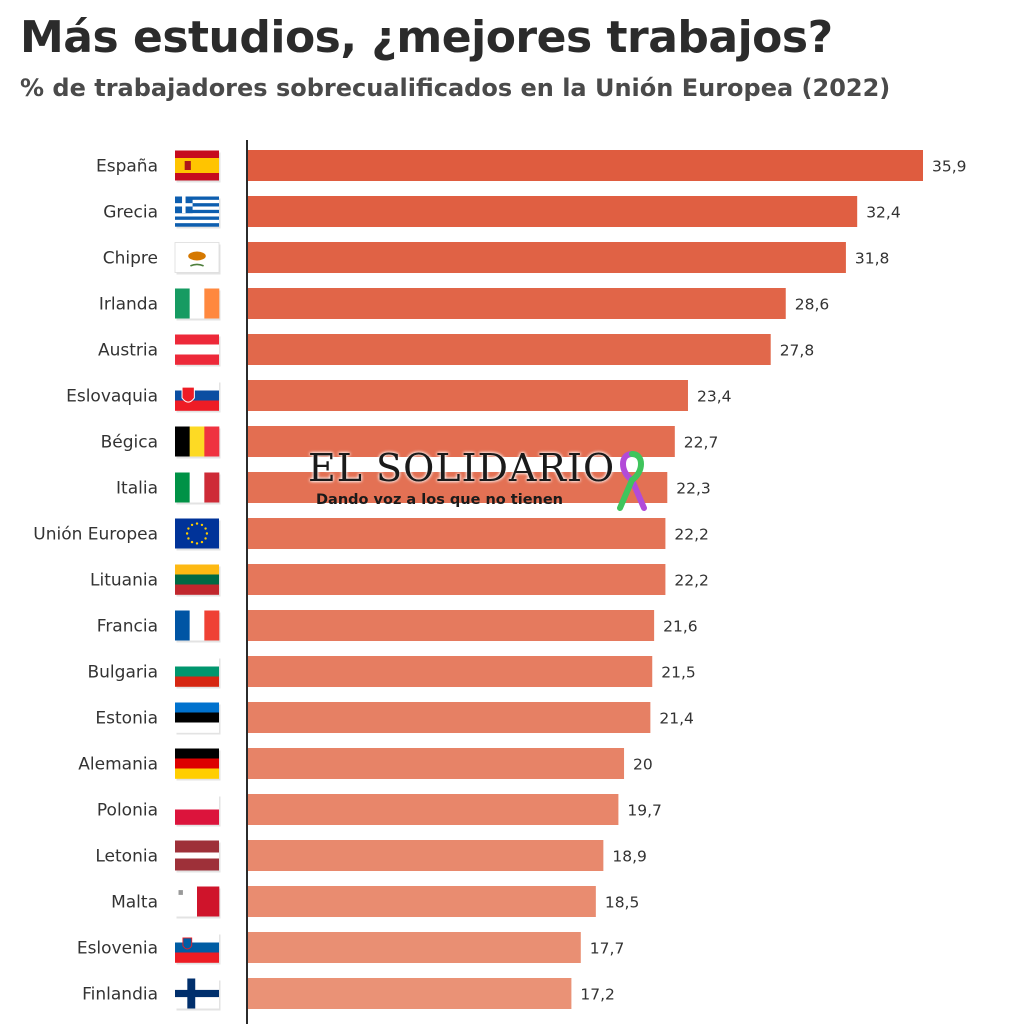 The image size is (1024, 1024). What do you see at coordinates (462, 468) in the screenshot?
I see `watermark-name: EL SOLIDARIO` at bounding box center [462, 468].